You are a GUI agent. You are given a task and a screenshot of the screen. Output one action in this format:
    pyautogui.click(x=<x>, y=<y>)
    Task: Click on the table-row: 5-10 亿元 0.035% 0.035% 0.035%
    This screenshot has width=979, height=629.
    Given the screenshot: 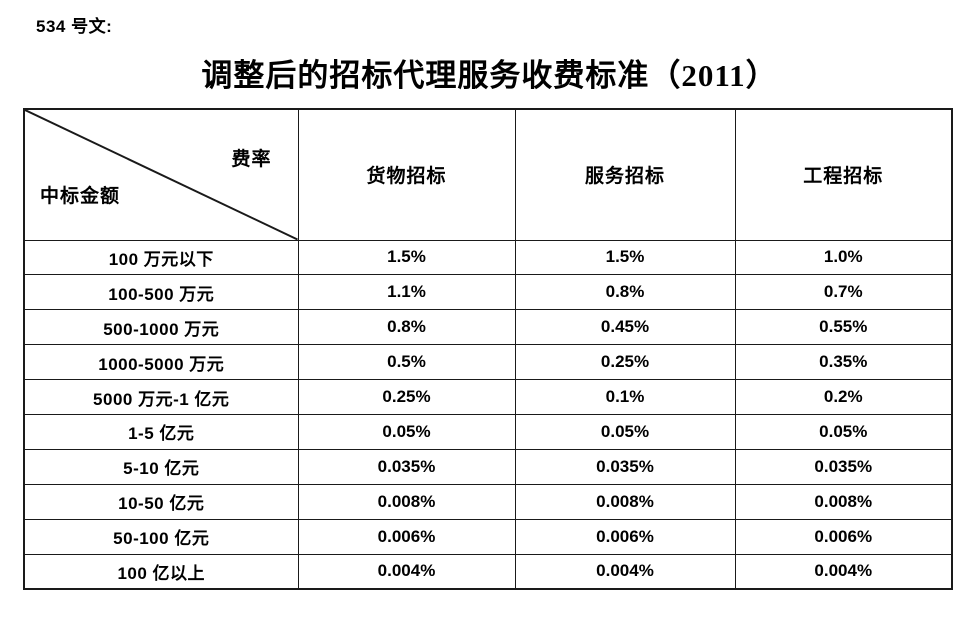 What is the action you would take?
    pyautogui.click(x=488, y=466)
    